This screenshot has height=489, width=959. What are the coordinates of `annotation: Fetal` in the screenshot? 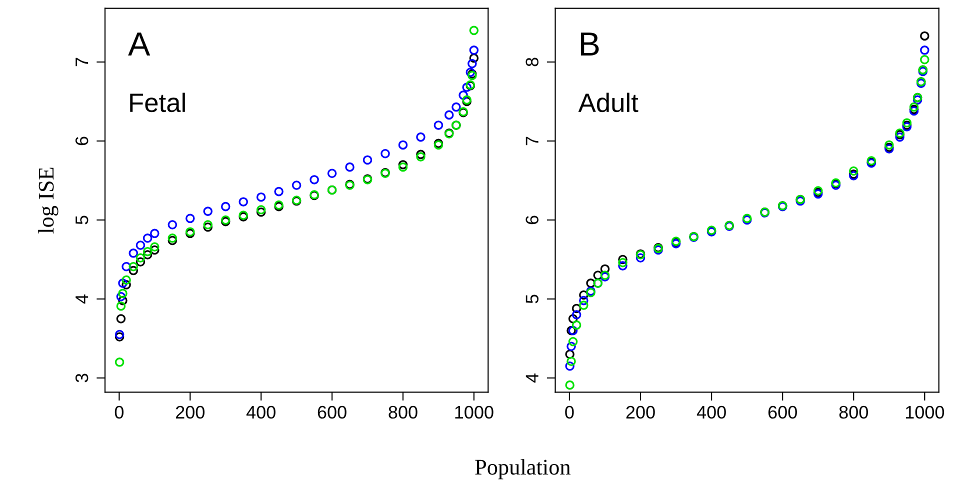 It's located at (157, 102).